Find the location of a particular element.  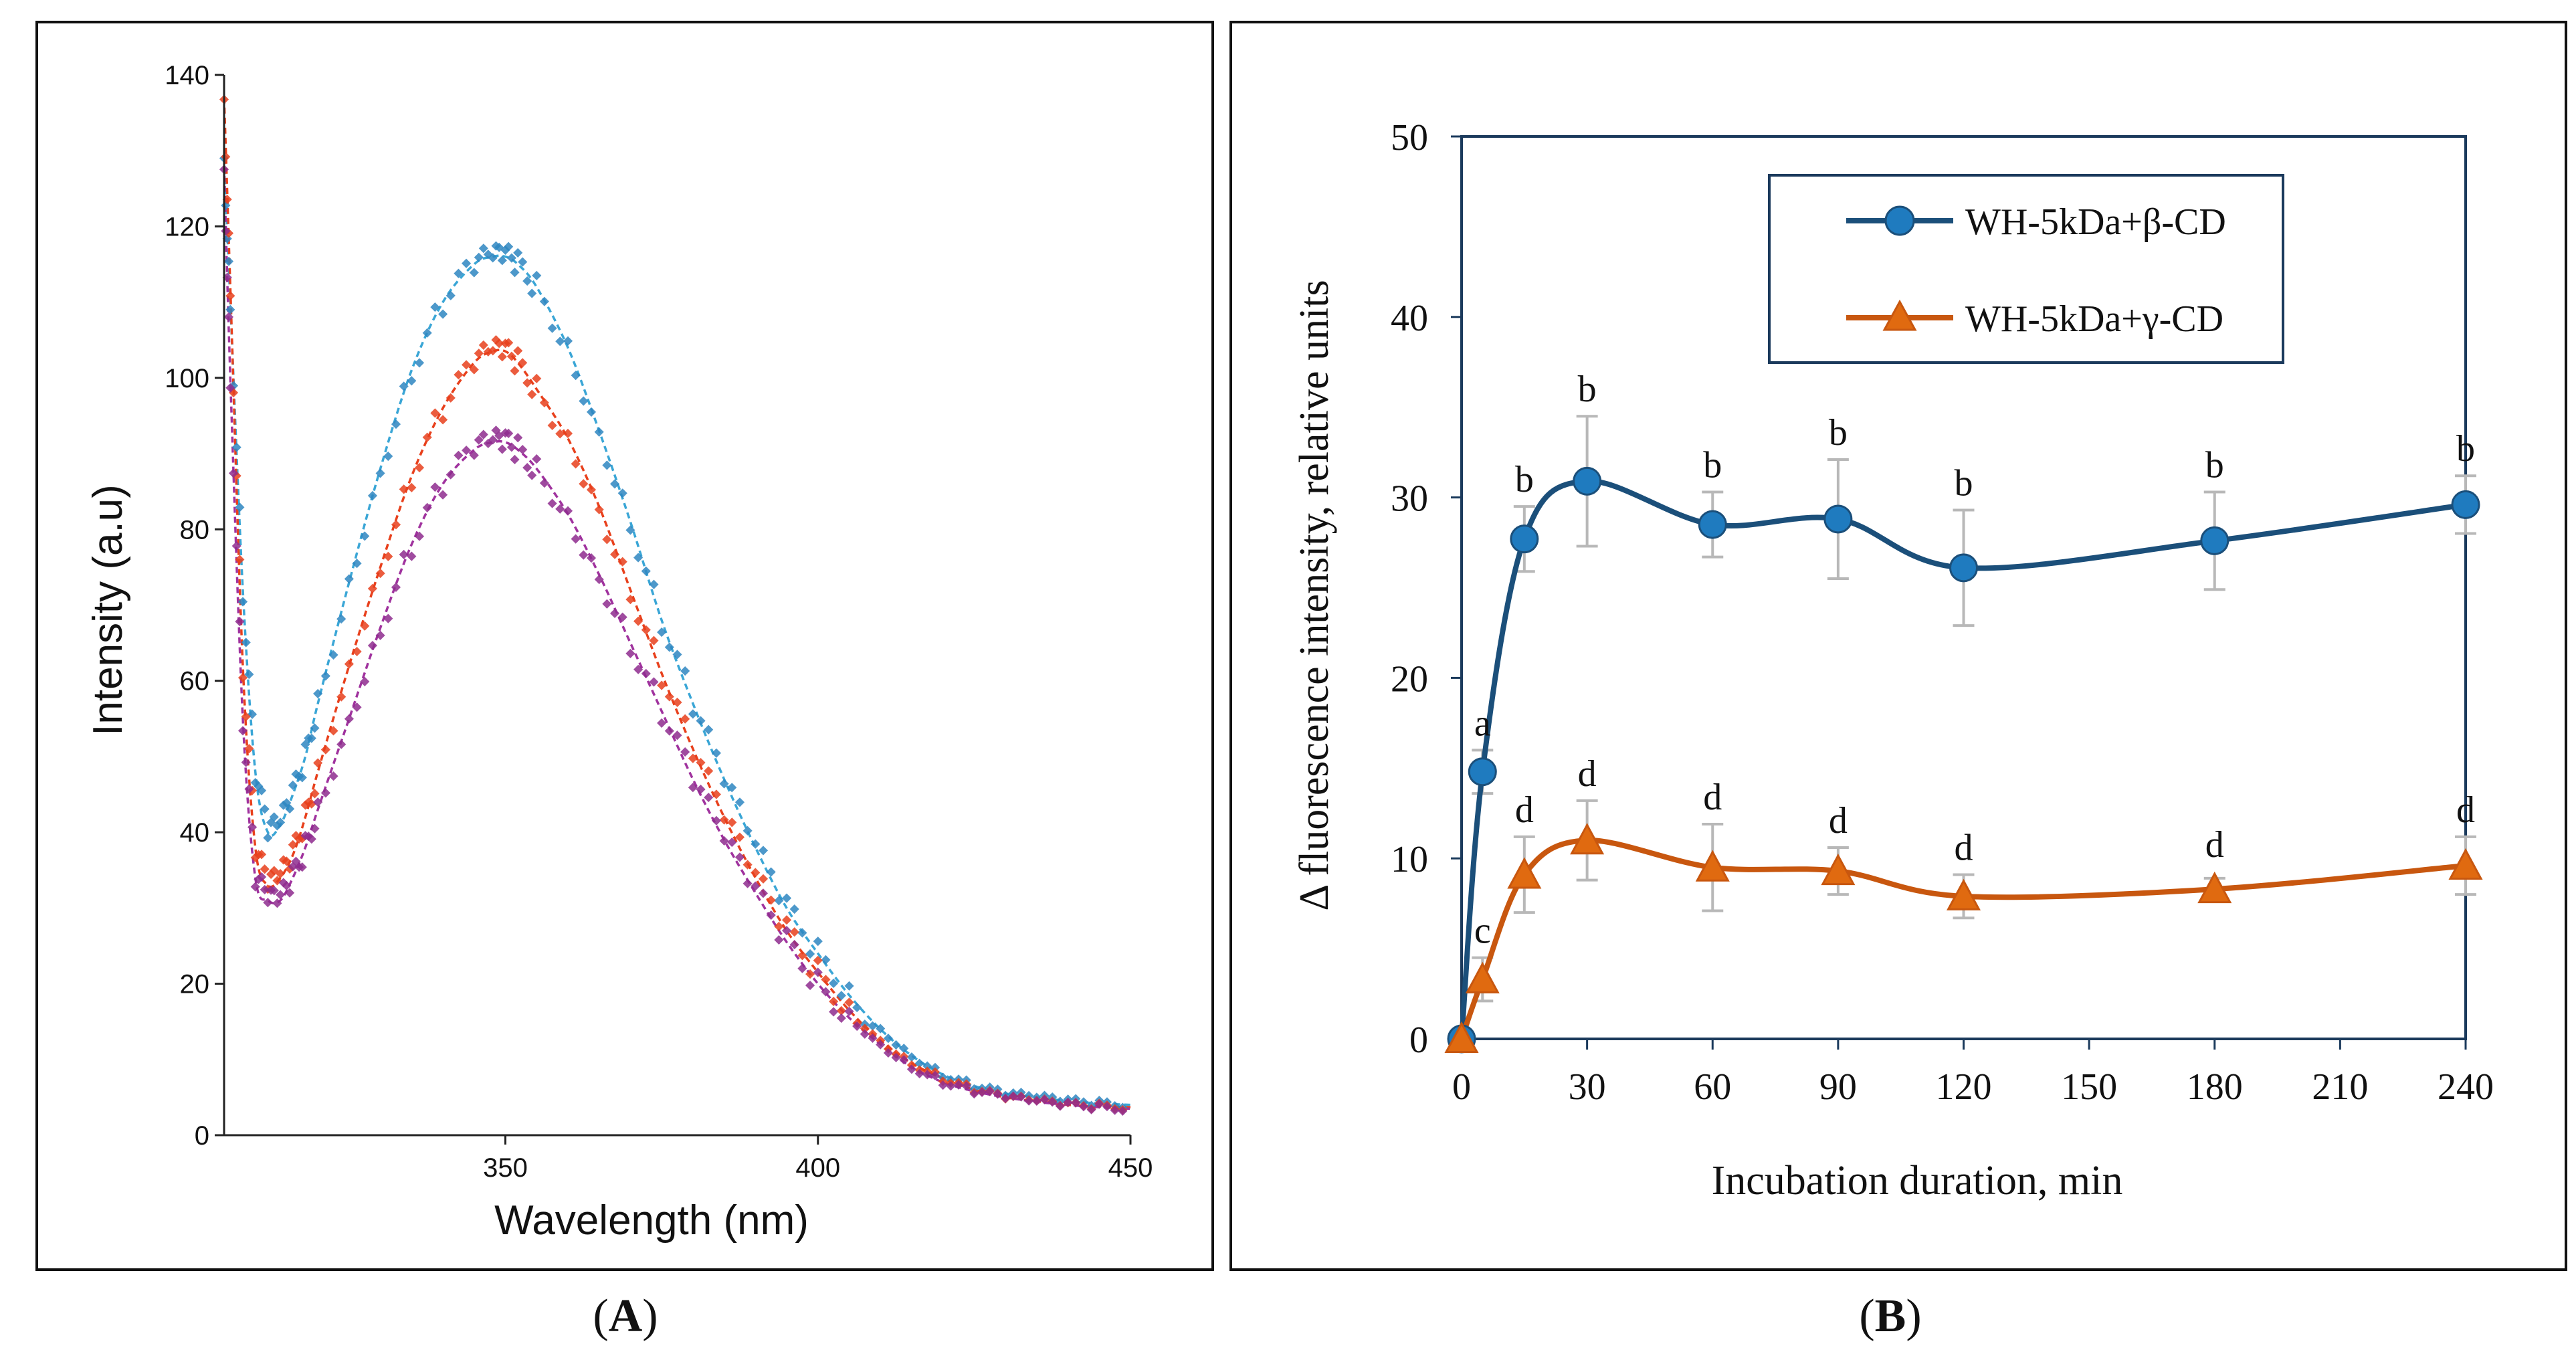

panel-a-x-tick-label: 350 is located at coordinates (506, 1168).